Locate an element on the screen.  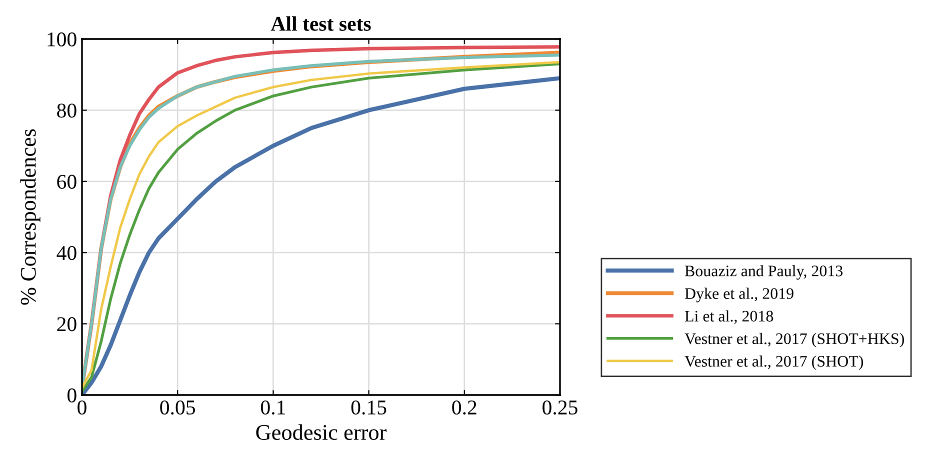
legend-label: Bouaziz and Pauly, 2013 is located at coordinates (763, 272).